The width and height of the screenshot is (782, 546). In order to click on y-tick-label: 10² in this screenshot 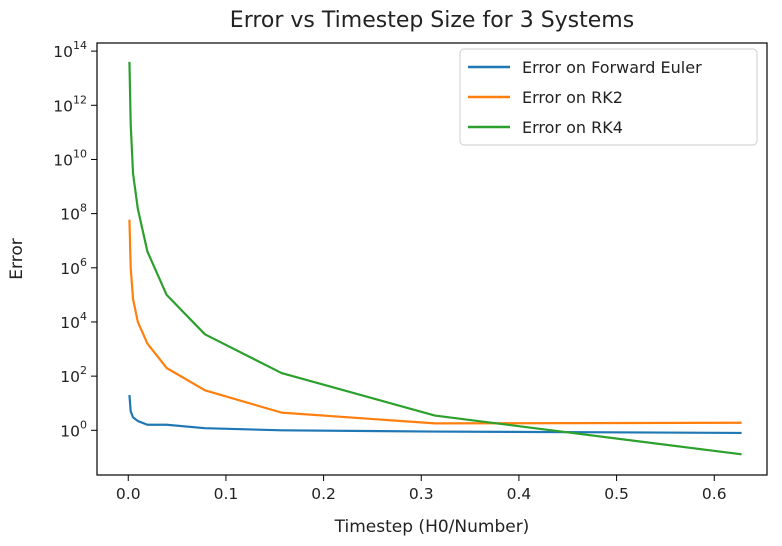, I will do `click(73, 375)`.